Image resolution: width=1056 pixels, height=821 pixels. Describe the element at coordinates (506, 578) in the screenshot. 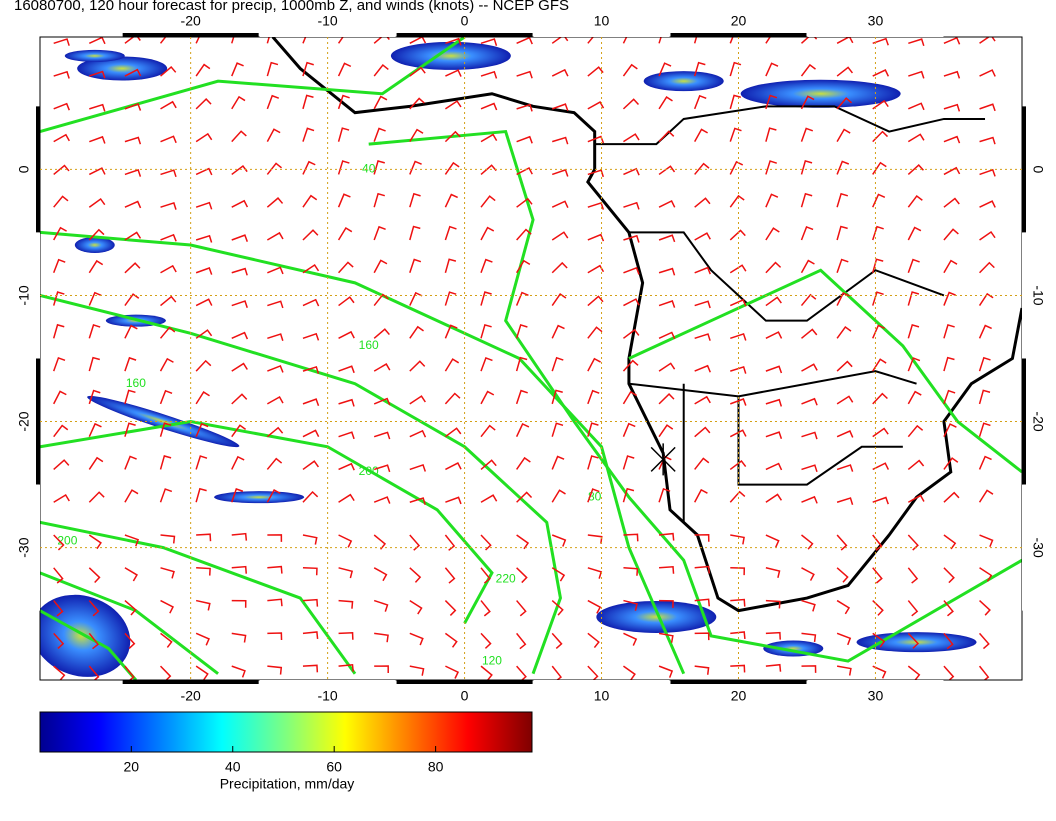

I see `contour-label: 220` at that location.